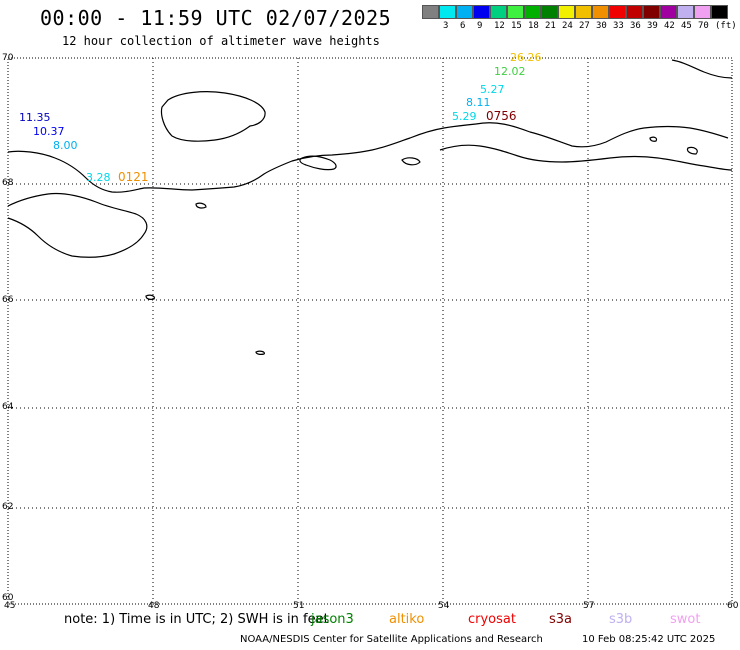 The height and width of the screenshot is (650, 740). What do you see at coordinates (446, 26) in the screenshot?
I see `legend-swatch-label: 3` at bounding box center [446, 26].